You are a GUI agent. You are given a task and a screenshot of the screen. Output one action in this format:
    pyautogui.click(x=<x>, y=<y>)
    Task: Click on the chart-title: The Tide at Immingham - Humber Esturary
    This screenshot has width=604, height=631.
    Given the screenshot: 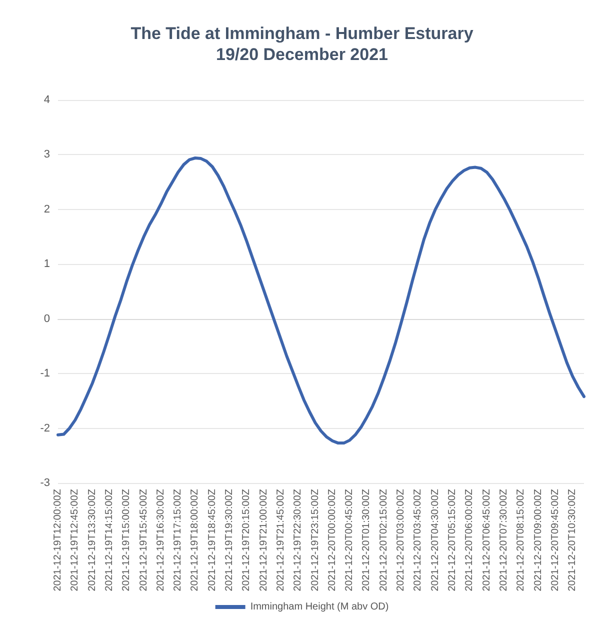 What is the action you would take?
    pyautogui.click(x=302, y=33)
    